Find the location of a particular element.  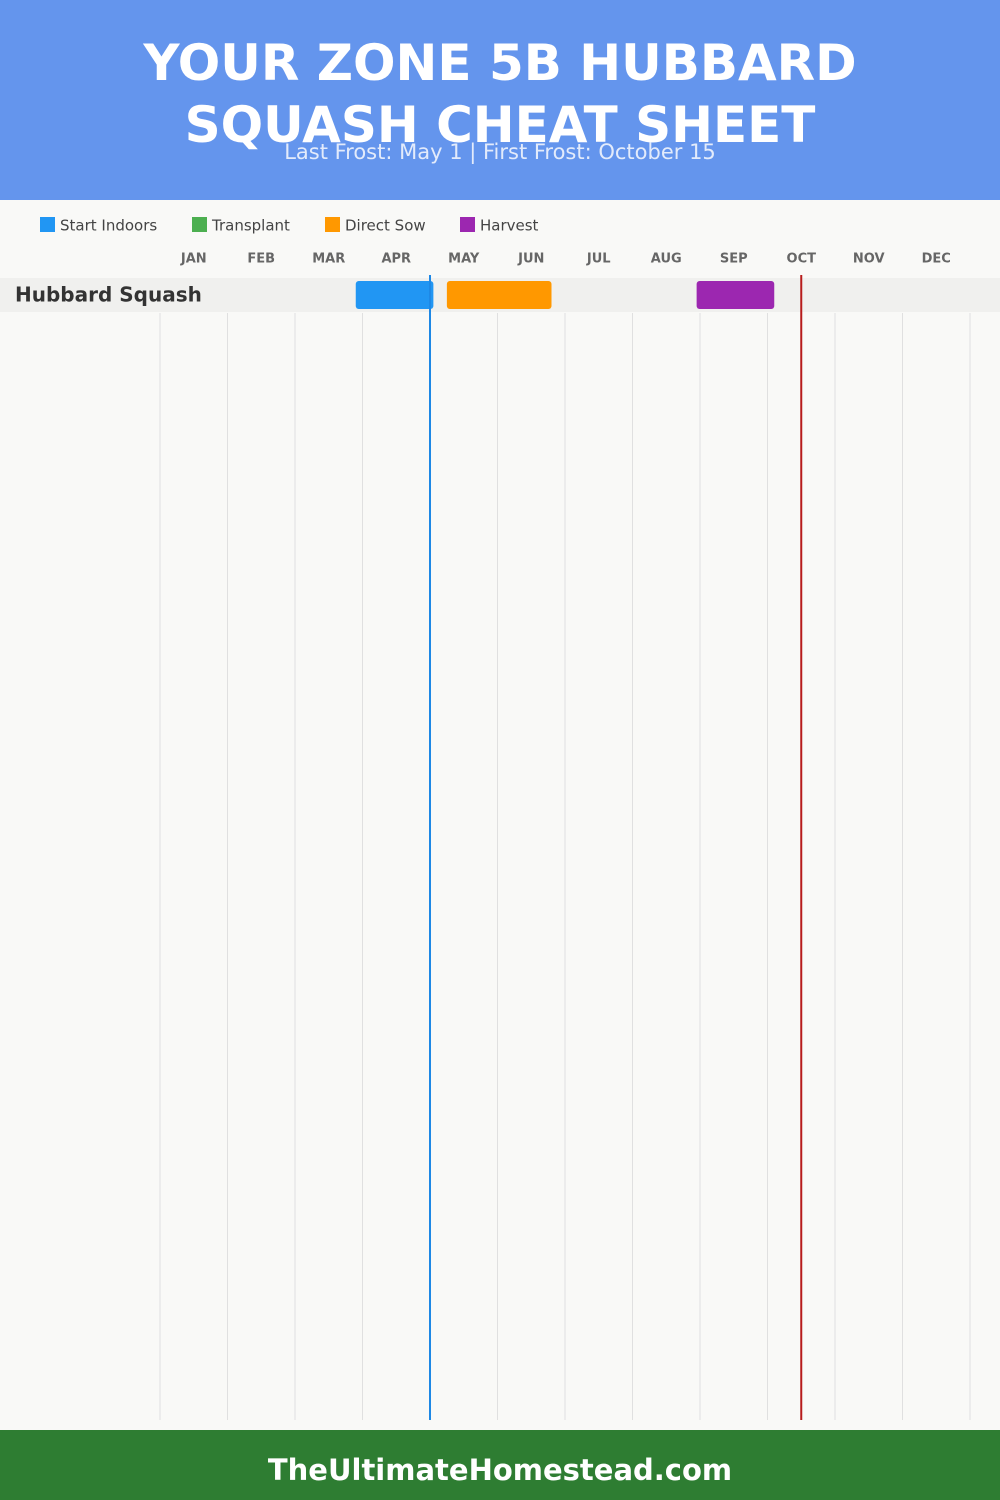

x-tick-label: AUG is located at coordinates (666, 259).